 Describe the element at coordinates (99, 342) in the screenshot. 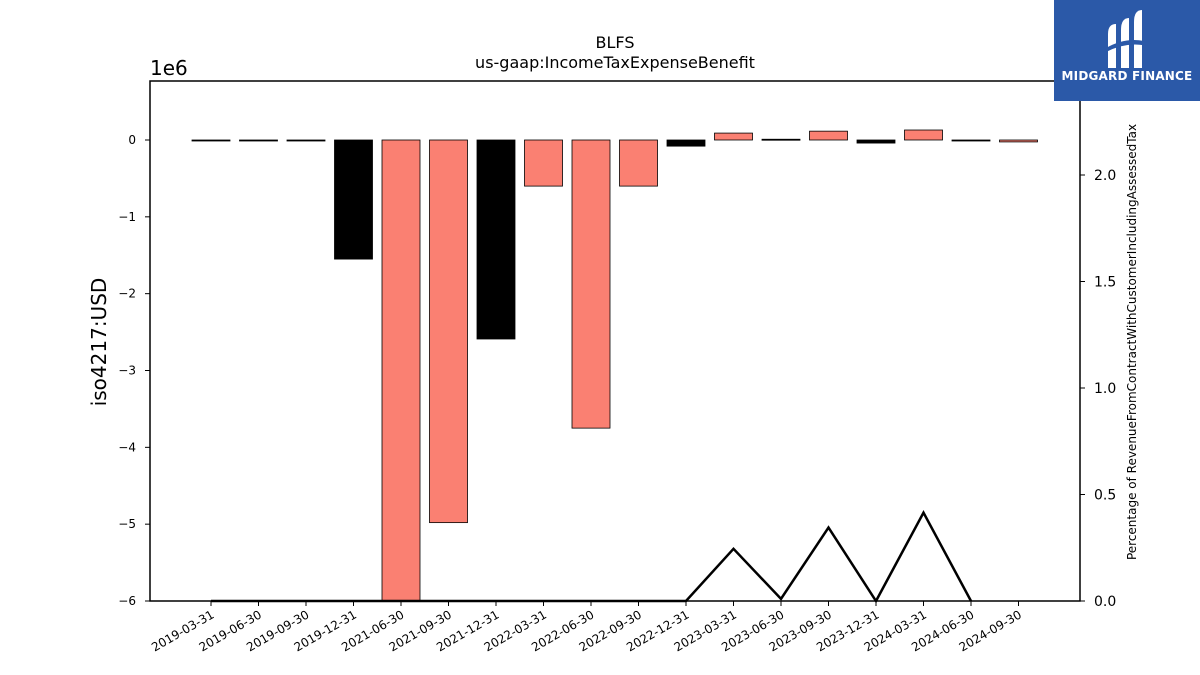

I see `y-axis-label: iso4217:USD` at that location.